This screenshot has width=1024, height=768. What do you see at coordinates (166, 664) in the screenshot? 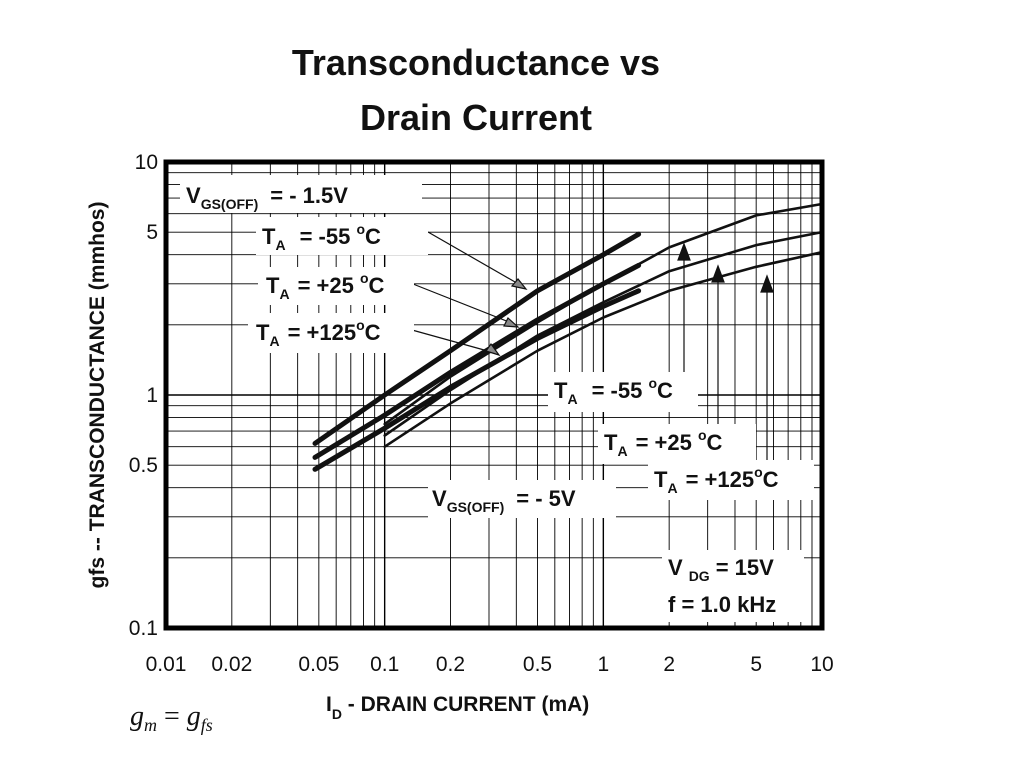
I see `x-tick-label: 0.01` at bounding box center [166, 664].